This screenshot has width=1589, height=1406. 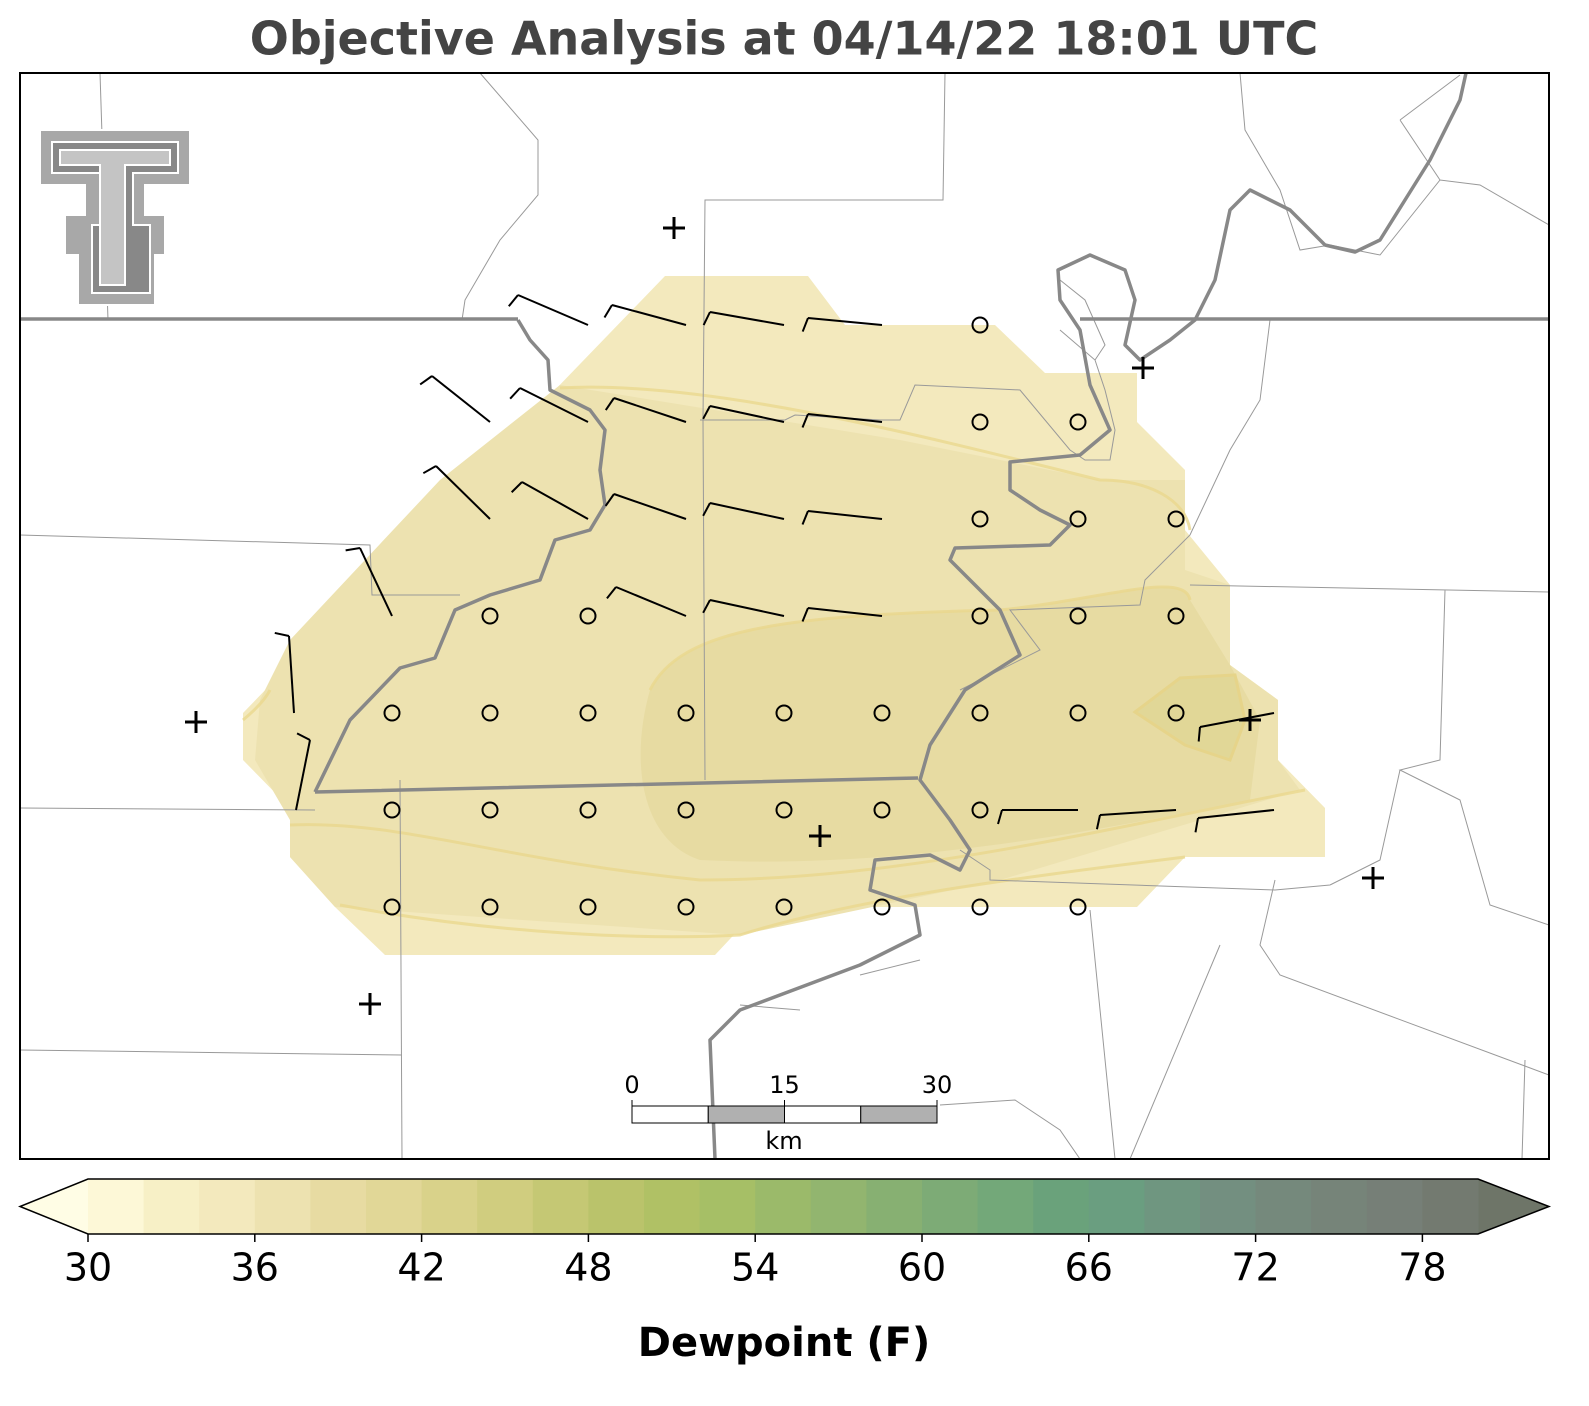 I want to click on colorbar: 30 36 42 48 54 60 66 72 78 Dewpoint (F), so click(x=784, y=1272).